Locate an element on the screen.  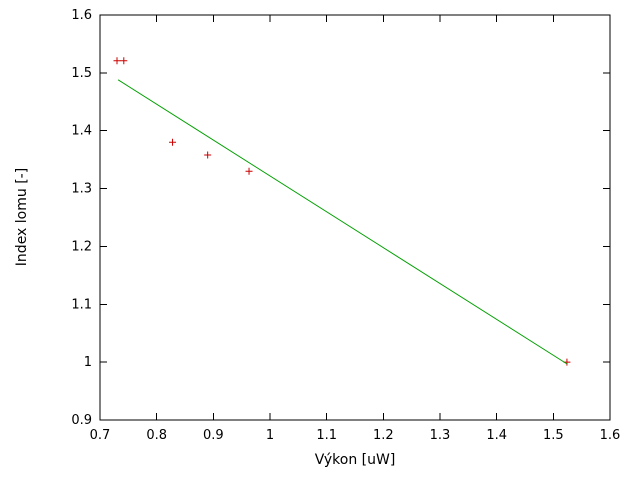
x-tick-label: 0.8 is located at coordinates (156, 435).